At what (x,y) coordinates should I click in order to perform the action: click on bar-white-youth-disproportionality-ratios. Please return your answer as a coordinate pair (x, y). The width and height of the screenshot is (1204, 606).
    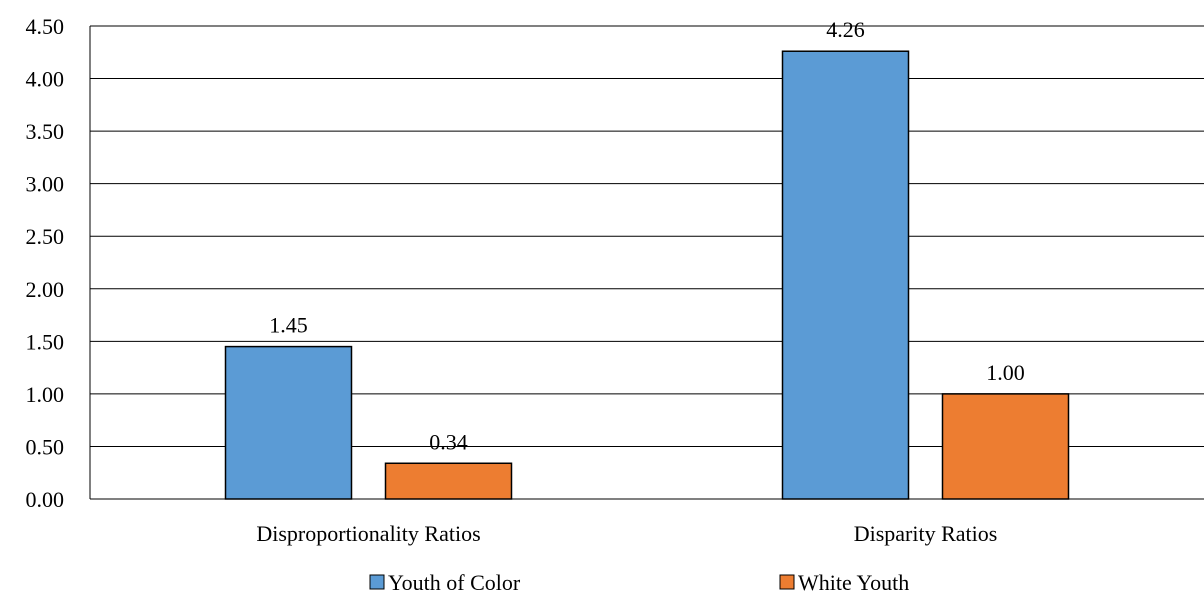
    Looking at the image, I should click on (449, 481).